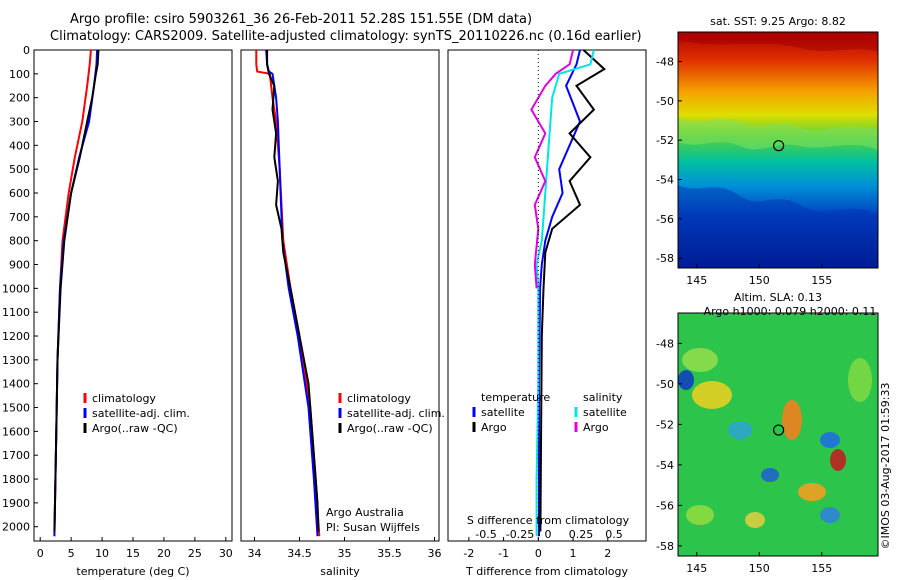  Describe the element at coordinates (389, 553) in the screenshot. I see `x-tick-label: 35.5` at that location.